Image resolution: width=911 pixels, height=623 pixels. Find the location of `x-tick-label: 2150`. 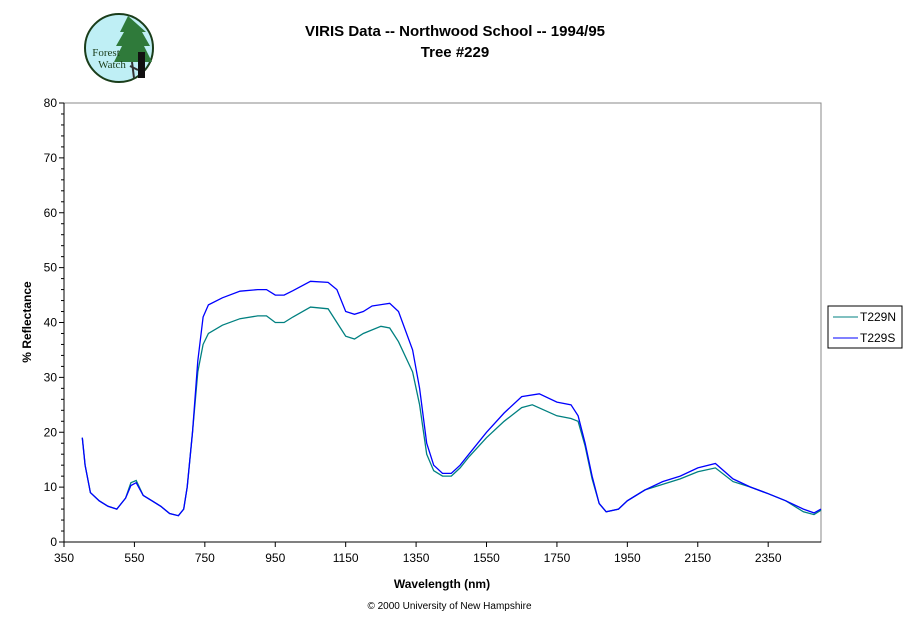

x-tick-label: 2150 is located at coordinates (697, 558).